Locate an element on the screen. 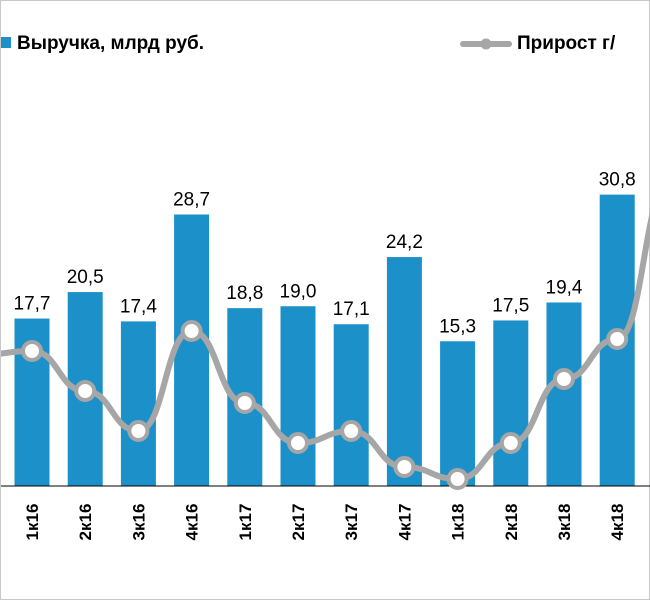  bar-value-label: 19,4 is located at coordinates (564, 287).